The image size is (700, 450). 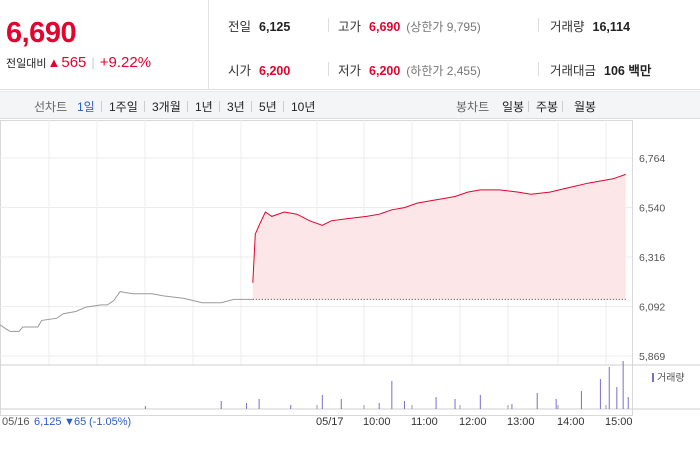 I want to click on high-label: 고가, so click(x=350, y=27).